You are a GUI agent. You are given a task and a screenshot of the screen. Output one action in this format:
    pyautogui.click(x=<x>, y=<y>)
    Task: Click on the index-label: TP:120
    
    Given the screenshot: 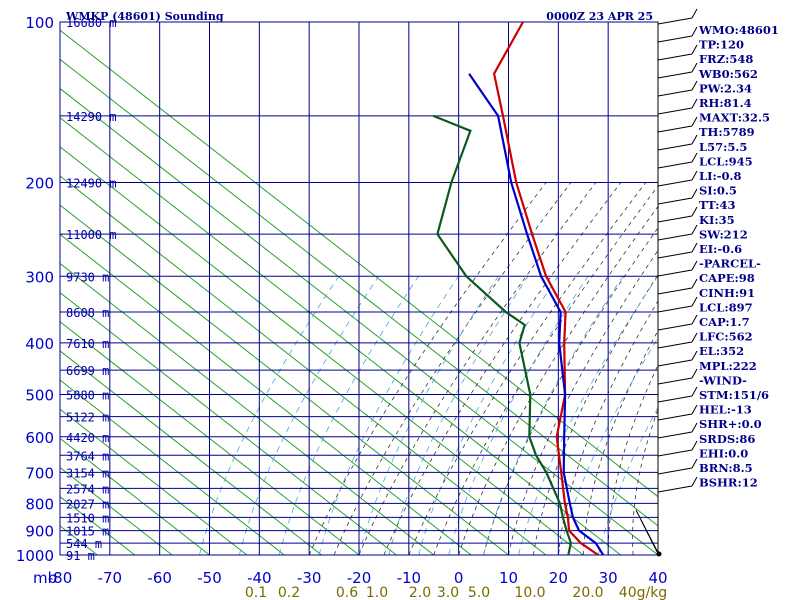 What is the action you would take?
    pyautogui.click(x=721, y=45)
    